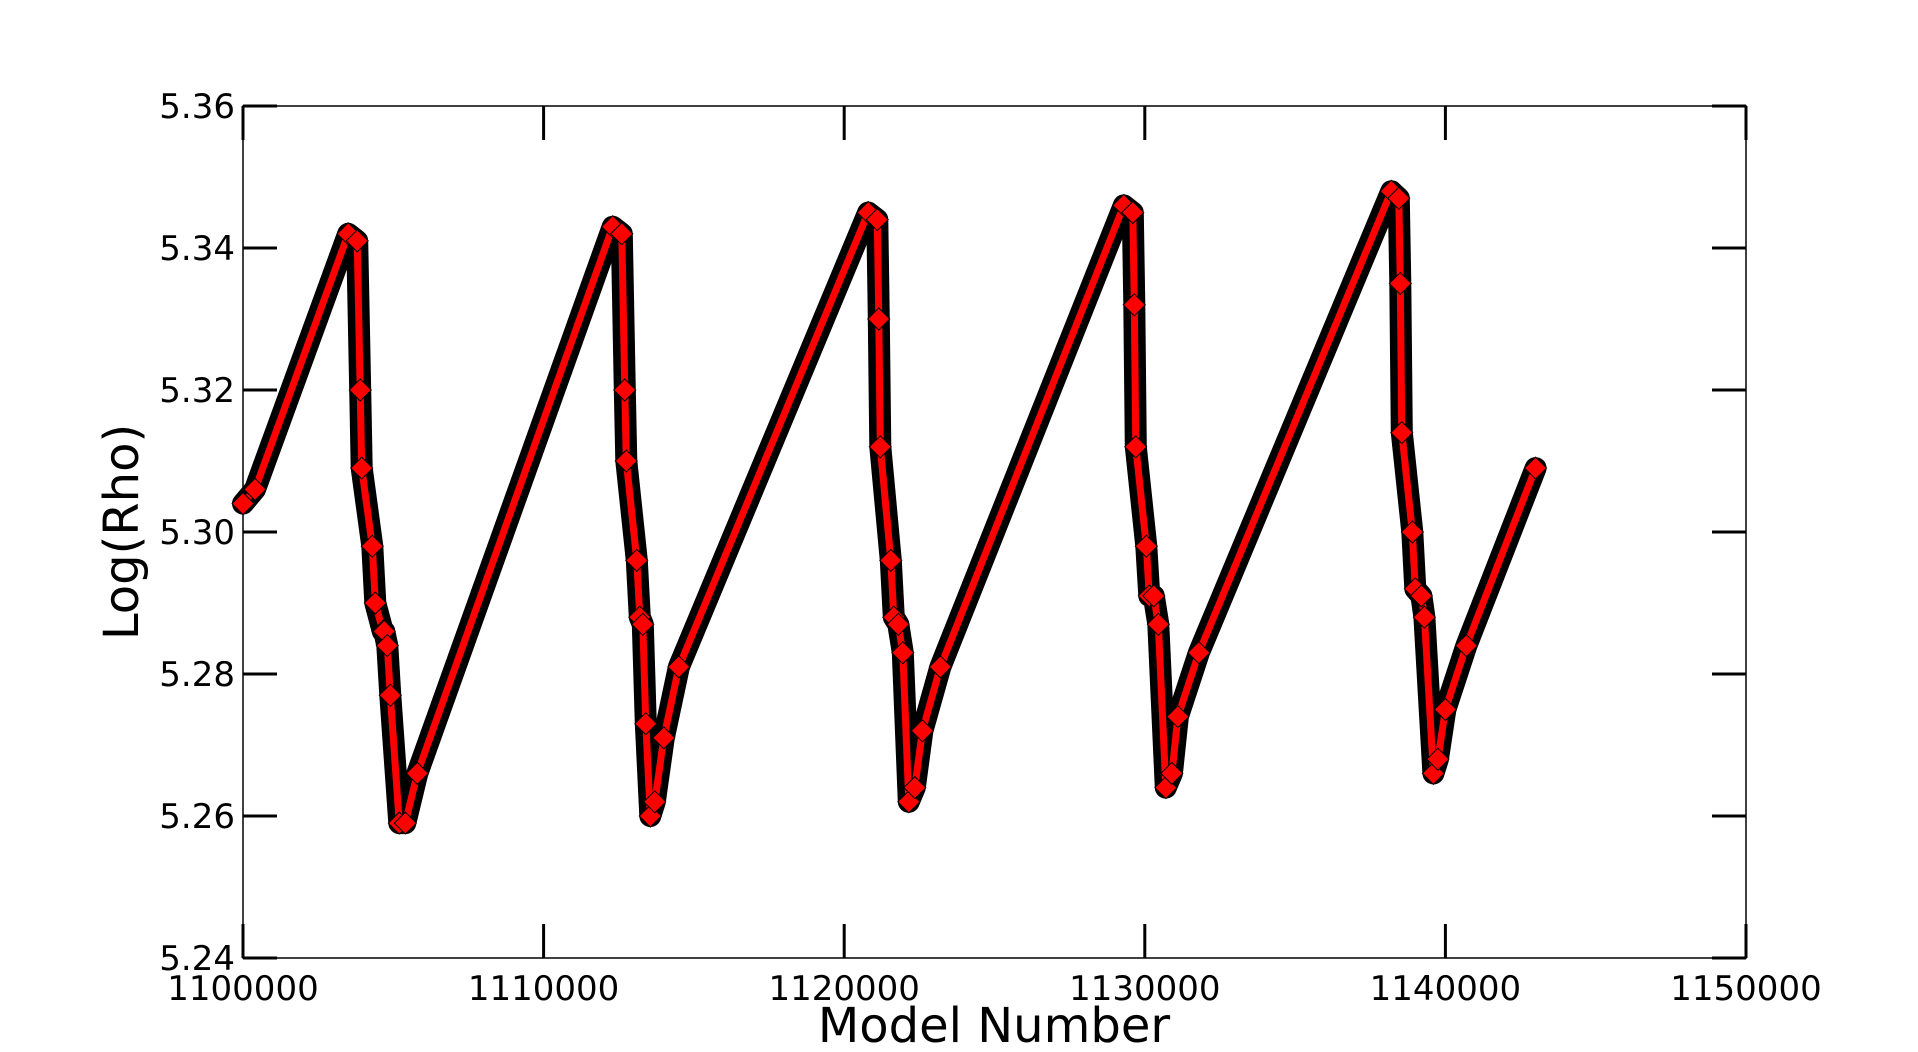  Describe the element at coordinates (543, 989) in the screenshot. I see `x-tick-label: 1110000` at that location.